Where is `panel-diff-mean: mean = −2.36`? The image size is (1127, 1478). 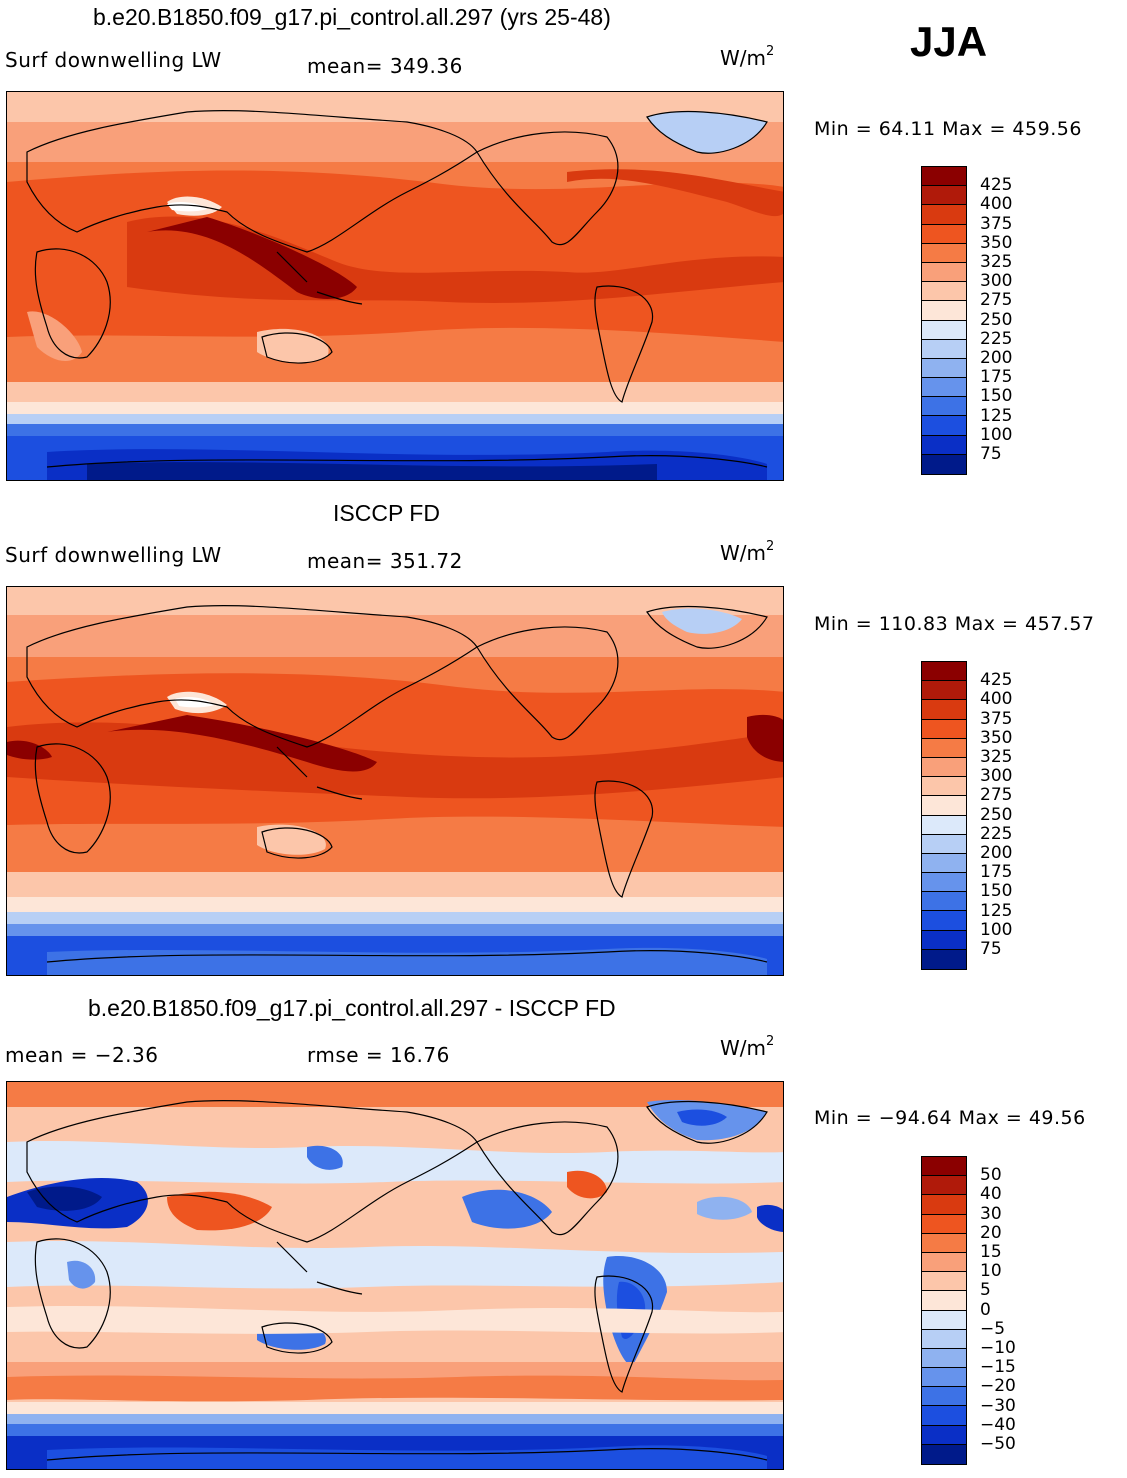
panel-diff-mean: mean = −2.36 is located at coordinates (82, 1055).